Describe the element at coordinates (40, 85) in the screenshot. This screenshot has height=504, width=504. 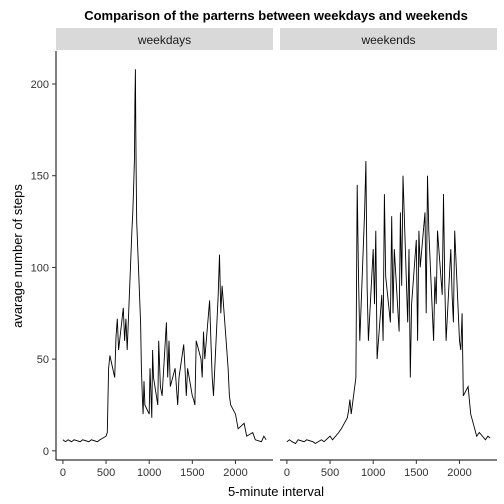
I see `y-tick-label: 200` at that location.